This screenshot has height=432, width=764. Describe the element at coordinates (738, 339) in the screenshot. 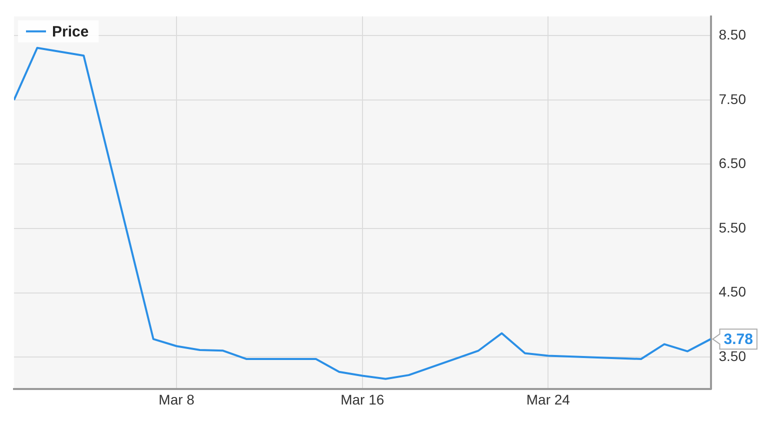

I see `annotation: 3.78` at that location.